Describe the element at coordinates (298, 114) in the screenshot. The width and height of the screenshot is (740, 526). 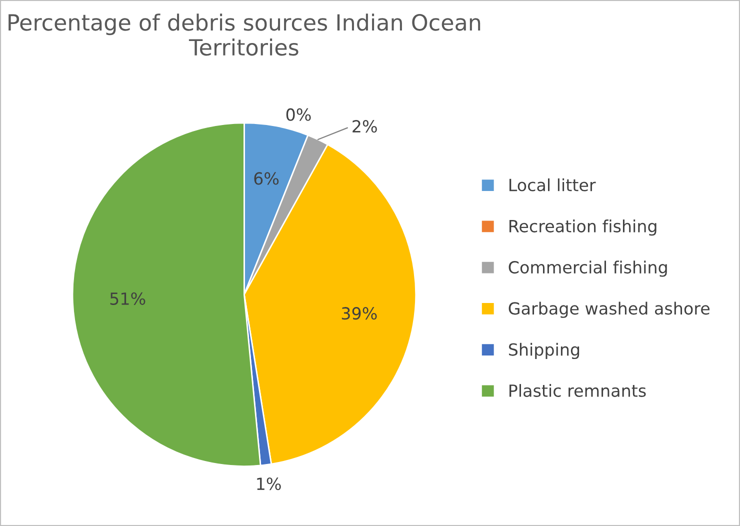
I see `text: 0%` at that location.